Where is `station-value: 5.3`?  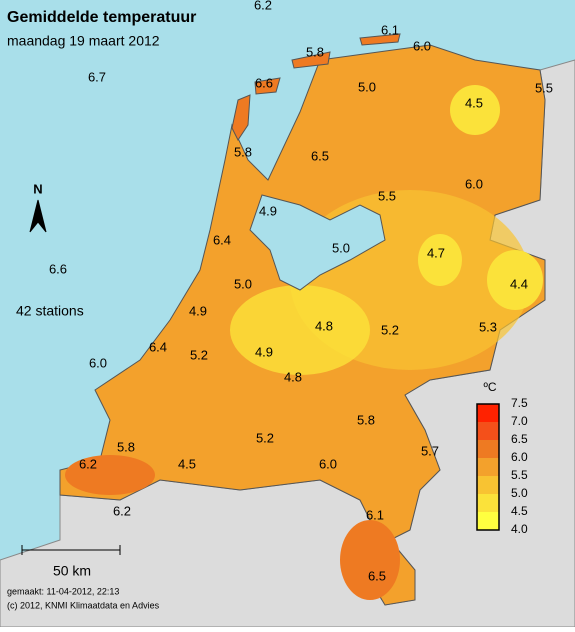
station-value: 5.3 is located at coordinates (488, 326).